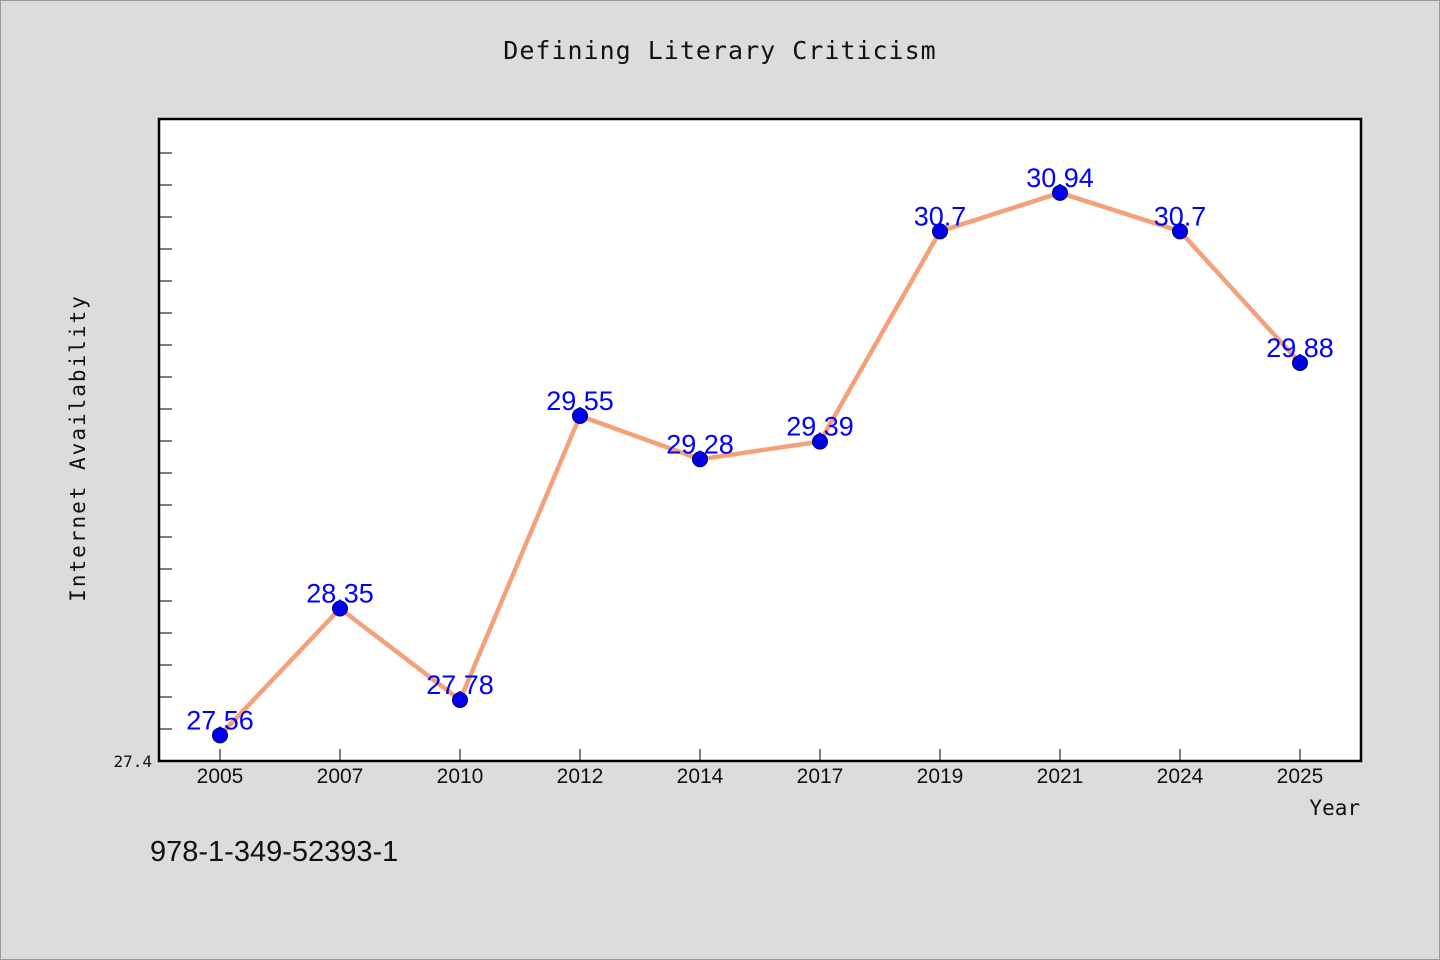 The width and height of the screenshot is (1440, 960). Describe the element at coordinates (580, 401) in the screenshot. I see `data-label: 29.55` at that location.